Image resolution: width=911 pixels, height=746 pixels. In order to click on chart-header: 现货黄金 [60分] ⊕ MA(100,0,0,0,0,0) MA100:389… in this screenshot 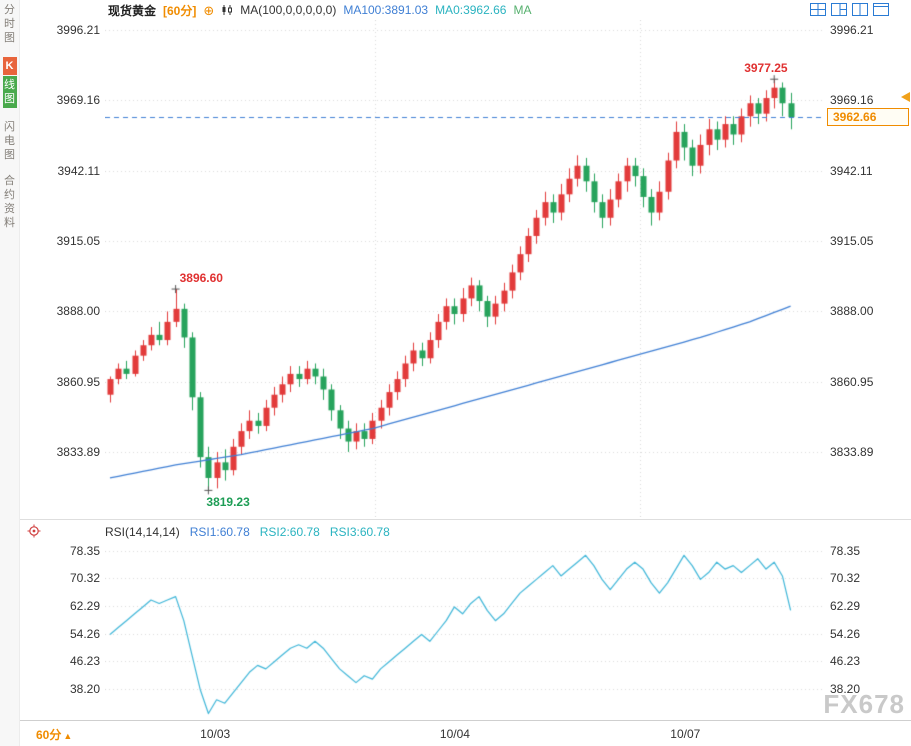, I will do `click(465, 10)`.